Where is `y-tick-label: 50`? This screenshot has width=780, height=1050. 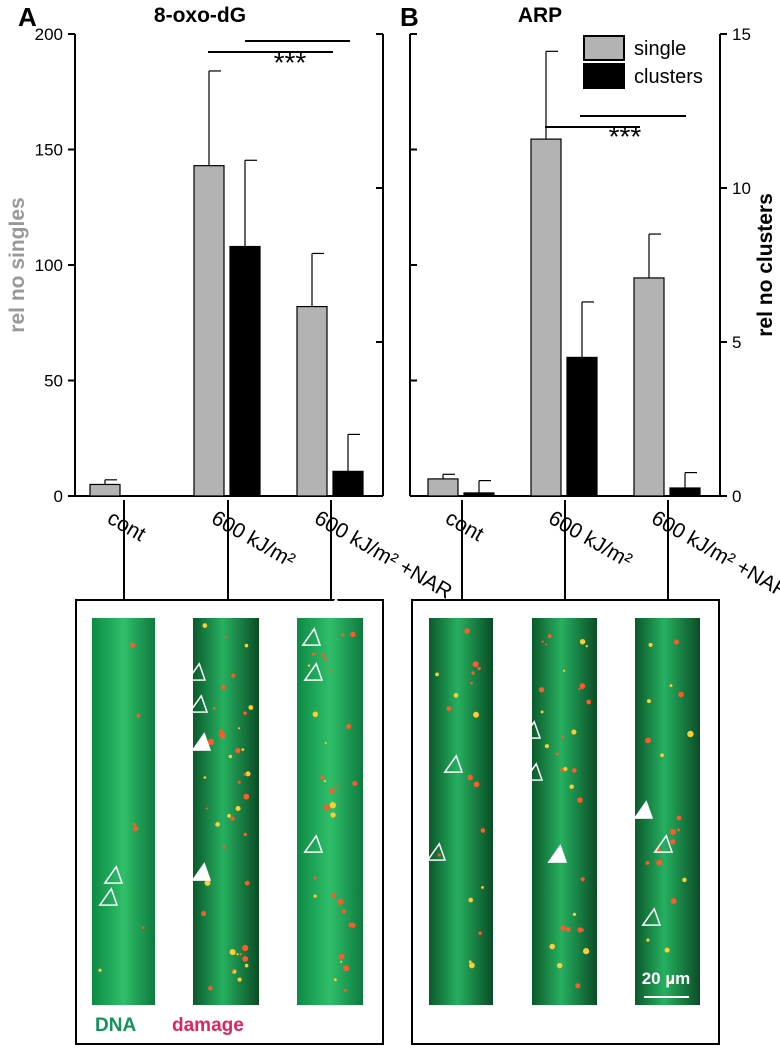 y-tick-label: 50 is located at coordinates (53, 381).